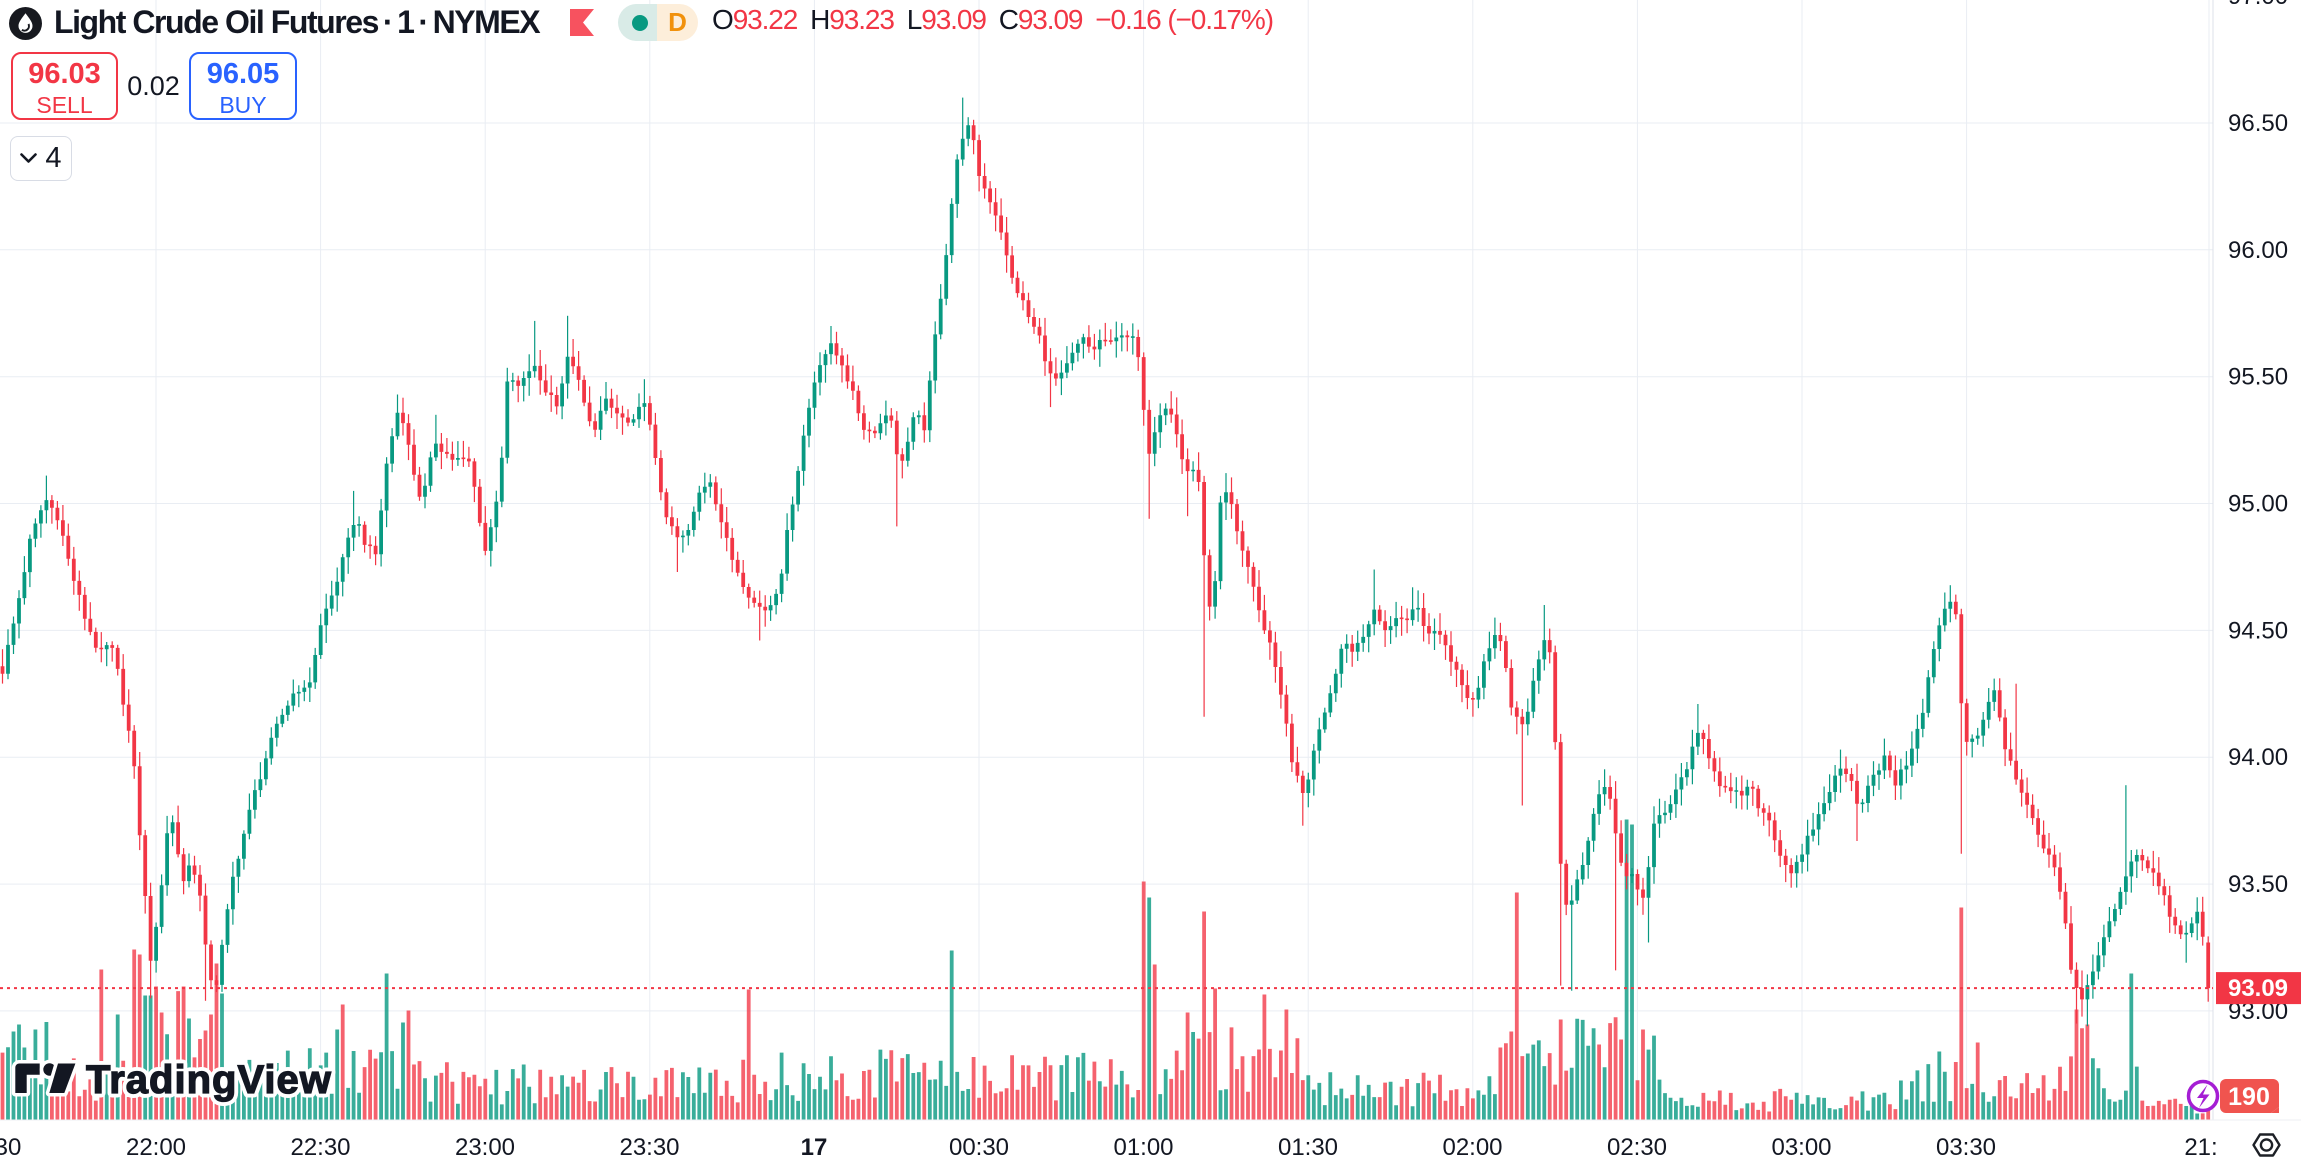 Image resolution: width=2301 pixels, height=1170 pixels. I want to click on svg-text: 02:00, so click(1472, 1147).